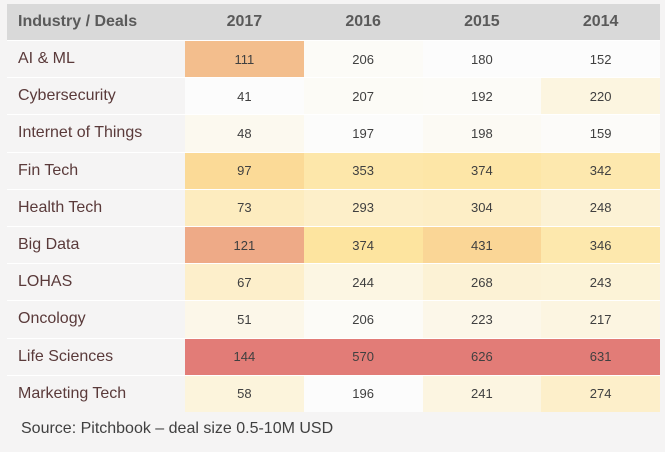 Image resolution: width=665 pixels, height=452 pixels. Describe the element at coordinates (96, 133) in the screenshot. I see `row-label: Internet of Things` at that location.